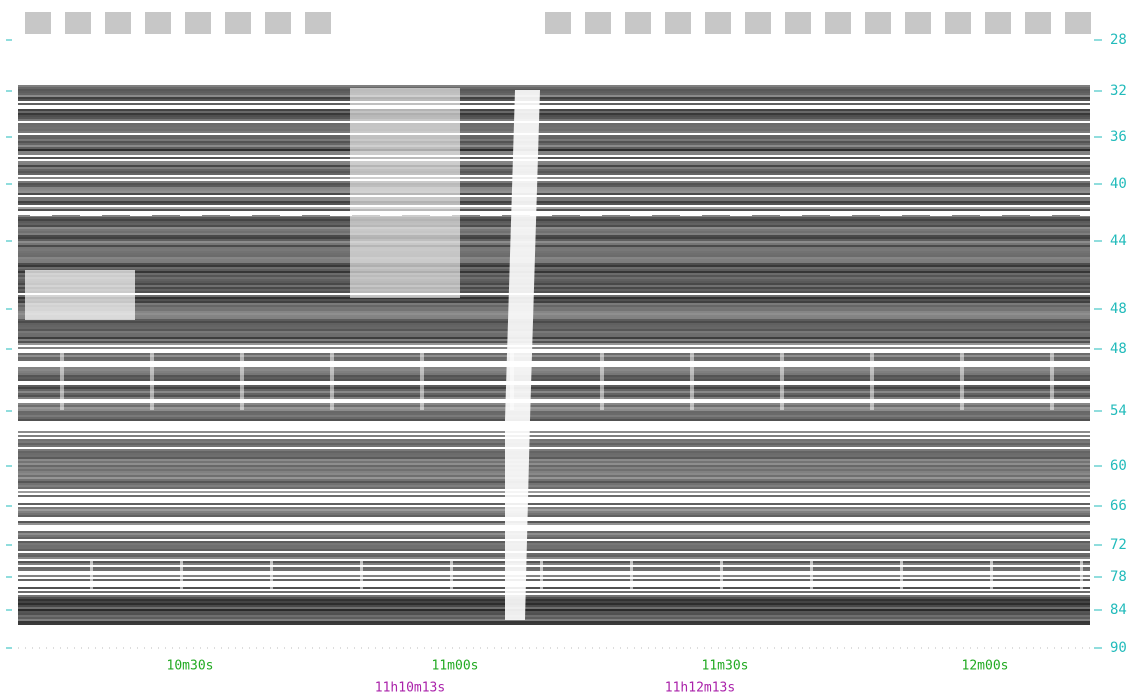 This screenshot has width=1141, height=697. What do you see at coordinates (985, 666) in the screenshot?
I see `time-label: 12m00s` at bounding box center [985, 666].